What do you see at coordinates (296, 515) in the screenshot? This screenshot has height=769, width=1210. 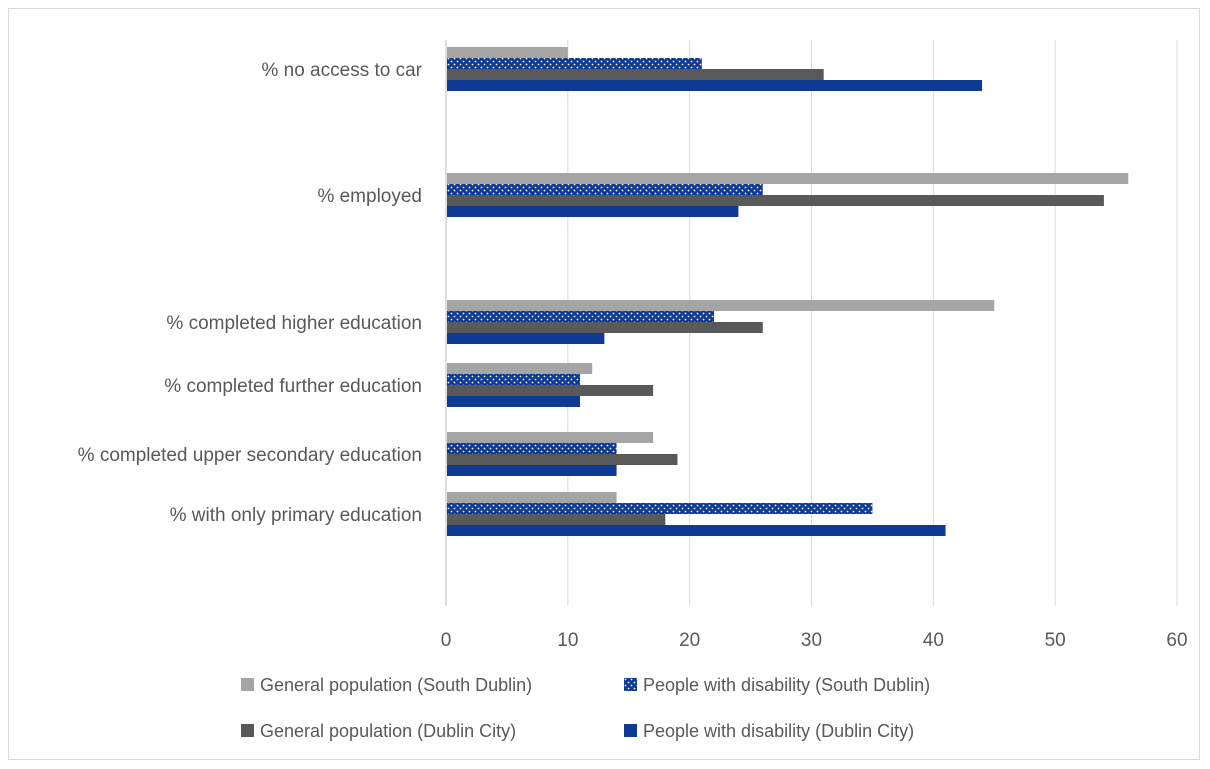 I see `category-label: % with only primary education` at bounding box center [296, 515].